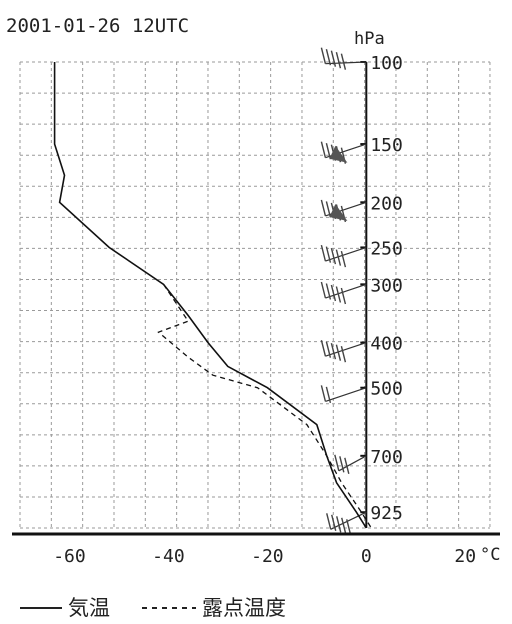 Image resolution: width=512 pixels, height=624 pixels. Describe the element at coordinates (244, 608) in the screenshot. I see `legend-dewpoint-label: 露点温度` at that location.